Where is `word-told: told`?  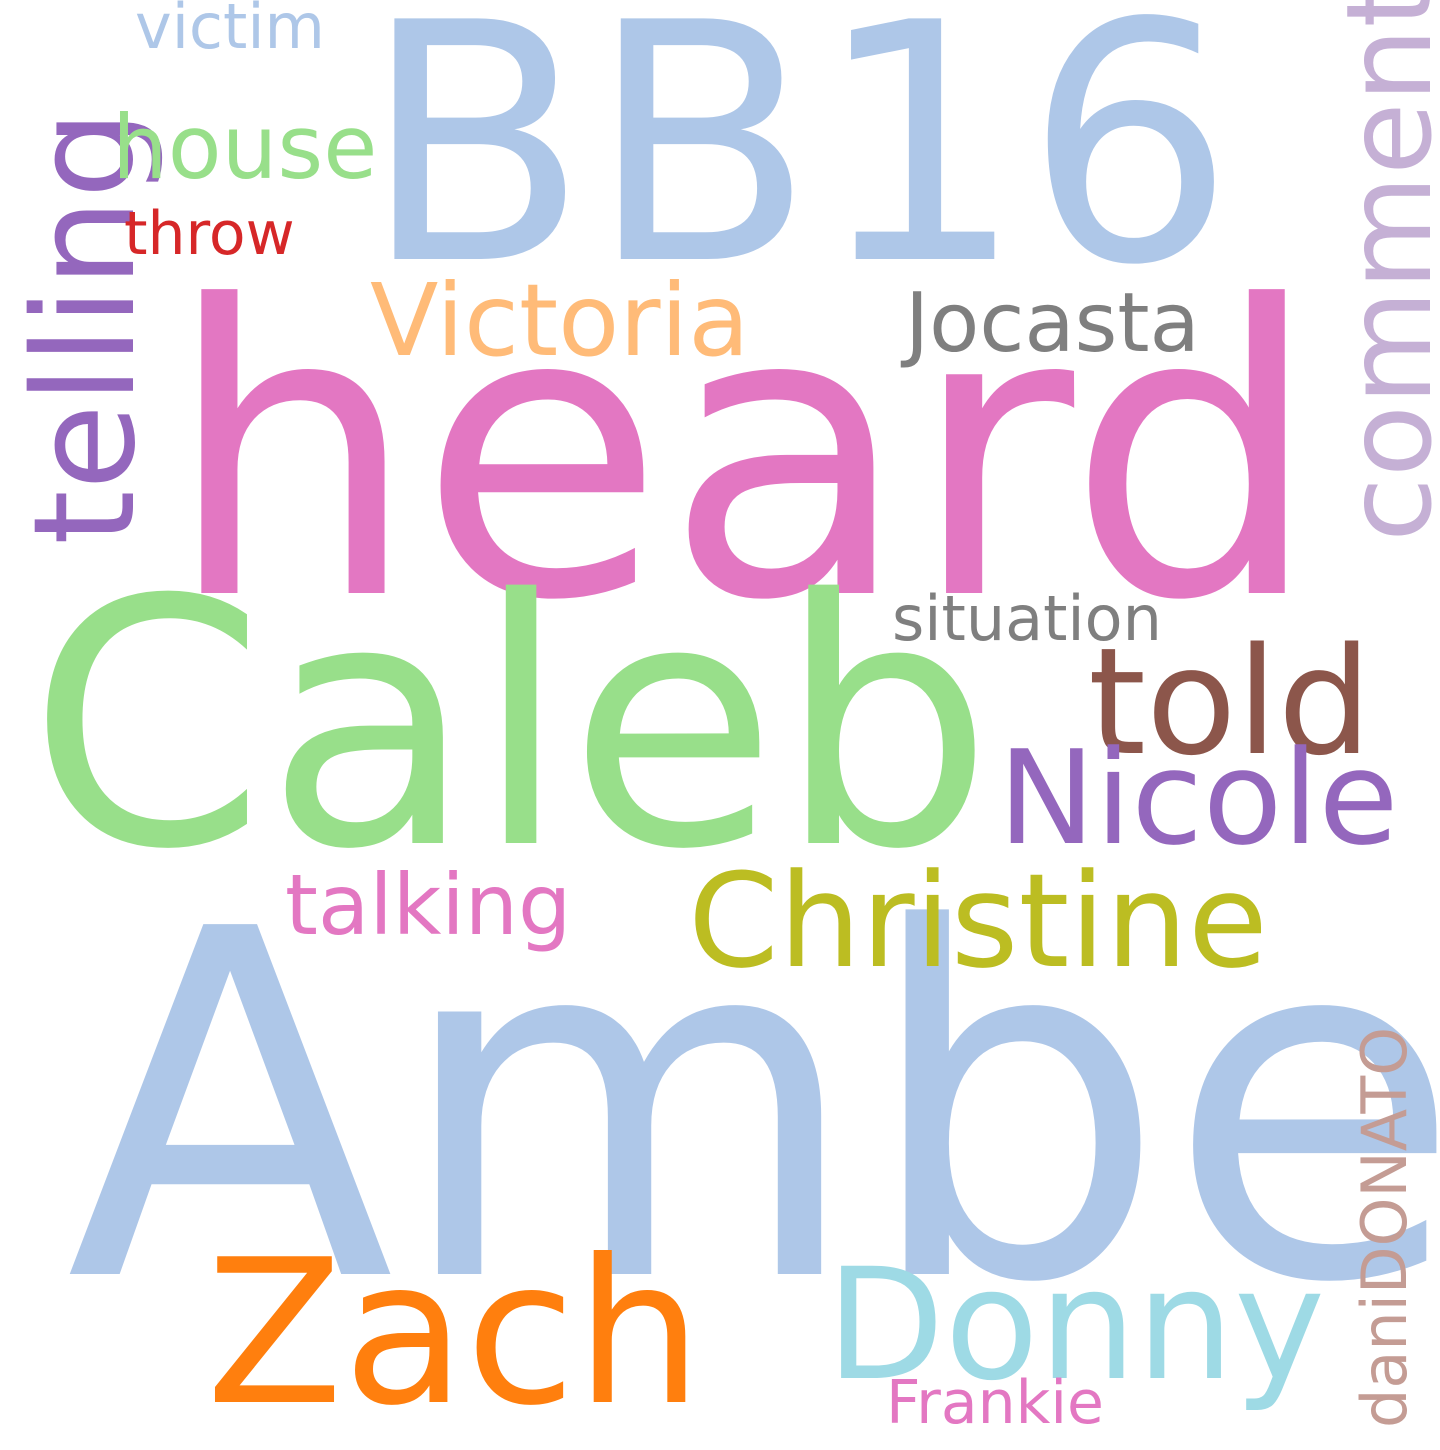 word-told: told is located at coordinates (1230, 702).